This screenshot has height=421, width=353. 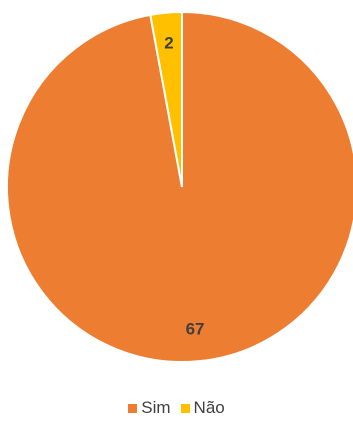 I want to click on legend-swatch-nao, so click(x=185, y=408).